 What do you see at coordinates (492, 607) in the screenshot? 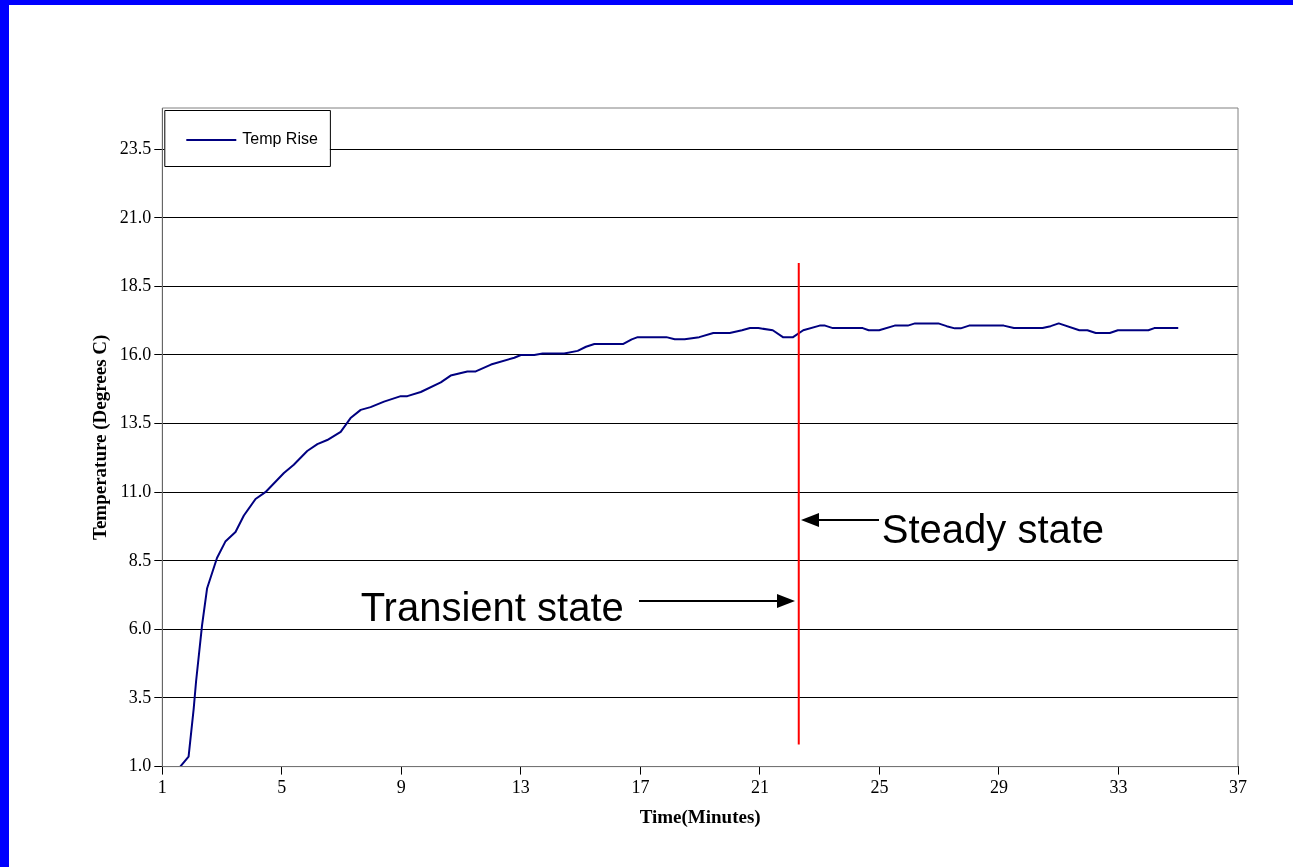
I see `annotation: Transient state` at bounding box center [492, 607].